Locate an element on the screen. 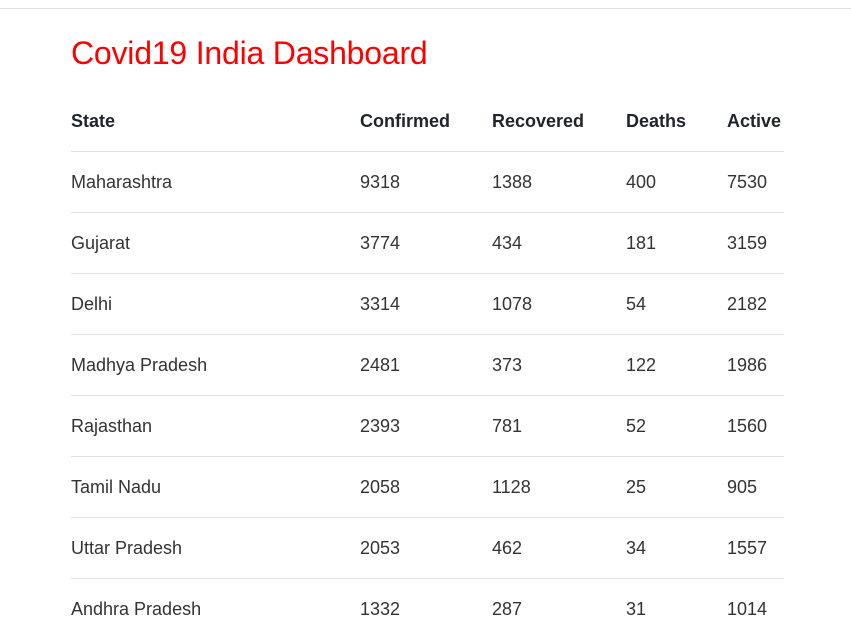 The image size is (851, 639). cell-active: 2182 is located at coordinates (755, 304).